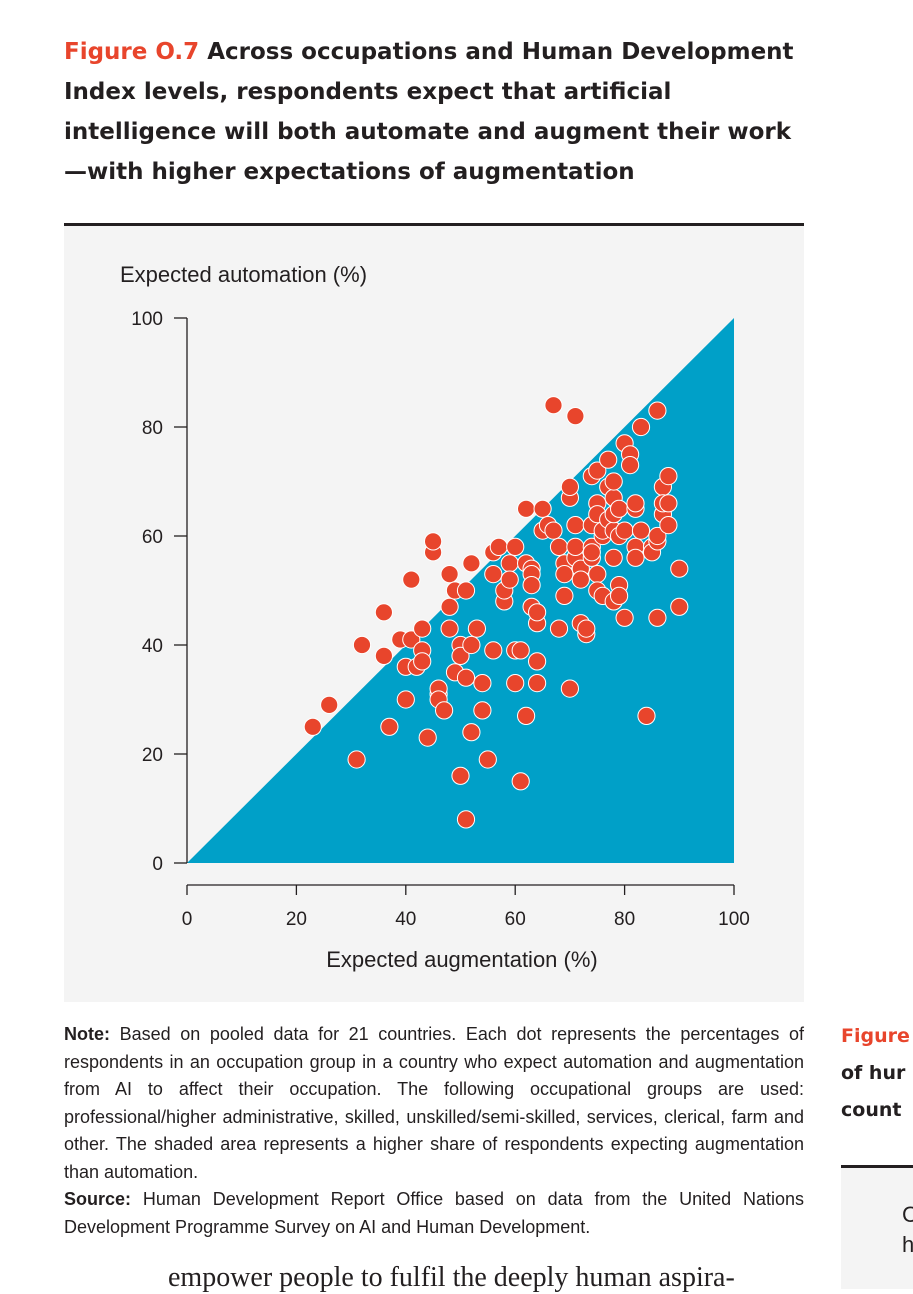 The image size is (913, 1294). I want to click on x-tick-label: 80, so click(624, 919).